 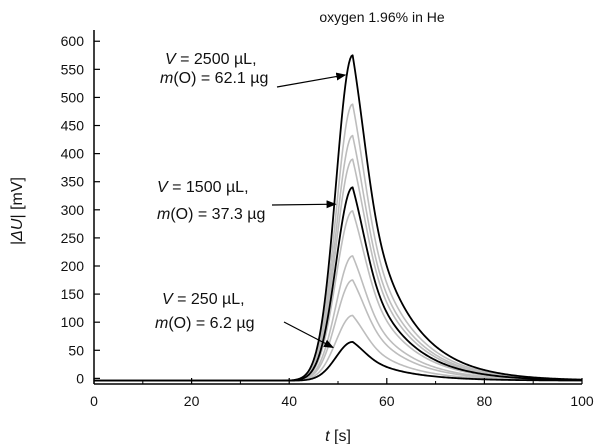 I want to click on annotation-2500-line2: m(O) = 62.1 µg, so click(x=214, y=78).